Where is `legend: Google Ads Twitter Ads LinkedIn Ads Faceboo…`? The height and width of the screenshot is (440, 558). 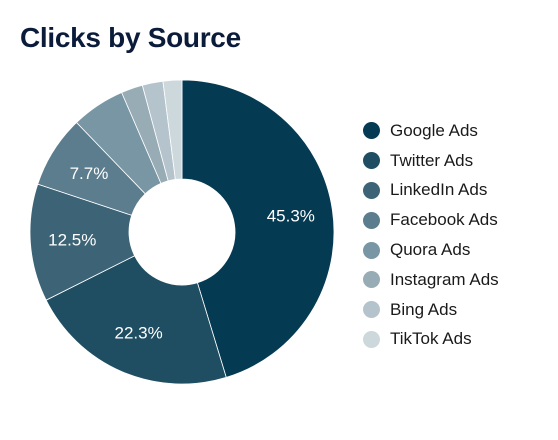
legend: Google Ads Twitter Ads LinkedIn Ads Faceboo… is located at coordinates (431, 235).